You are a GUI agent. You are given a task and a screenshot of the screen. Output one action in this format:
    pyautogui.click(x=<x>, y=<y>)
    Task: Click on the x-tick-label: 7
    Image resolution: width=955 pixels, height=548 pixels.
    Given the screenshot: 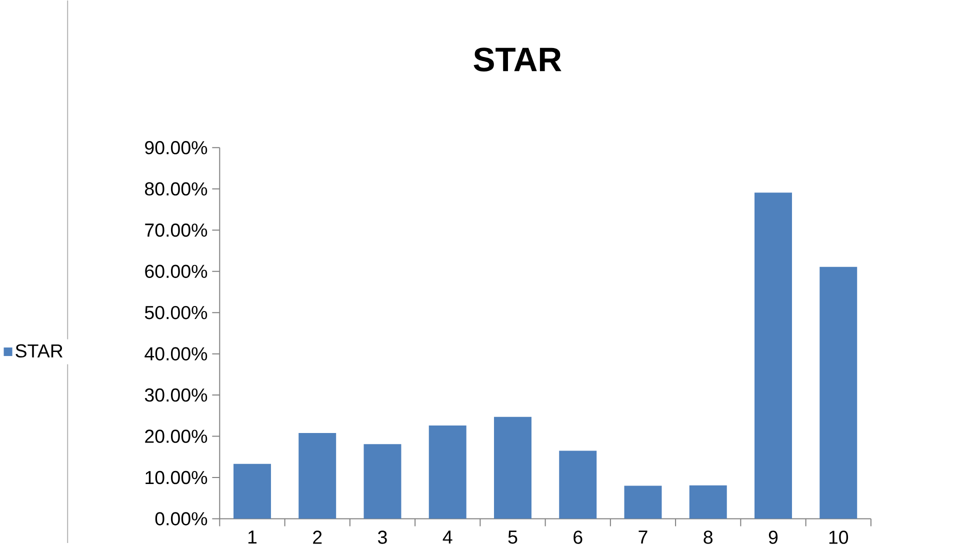 What is the action you would take?
    pyautogui.click(x=643, y=537)
    